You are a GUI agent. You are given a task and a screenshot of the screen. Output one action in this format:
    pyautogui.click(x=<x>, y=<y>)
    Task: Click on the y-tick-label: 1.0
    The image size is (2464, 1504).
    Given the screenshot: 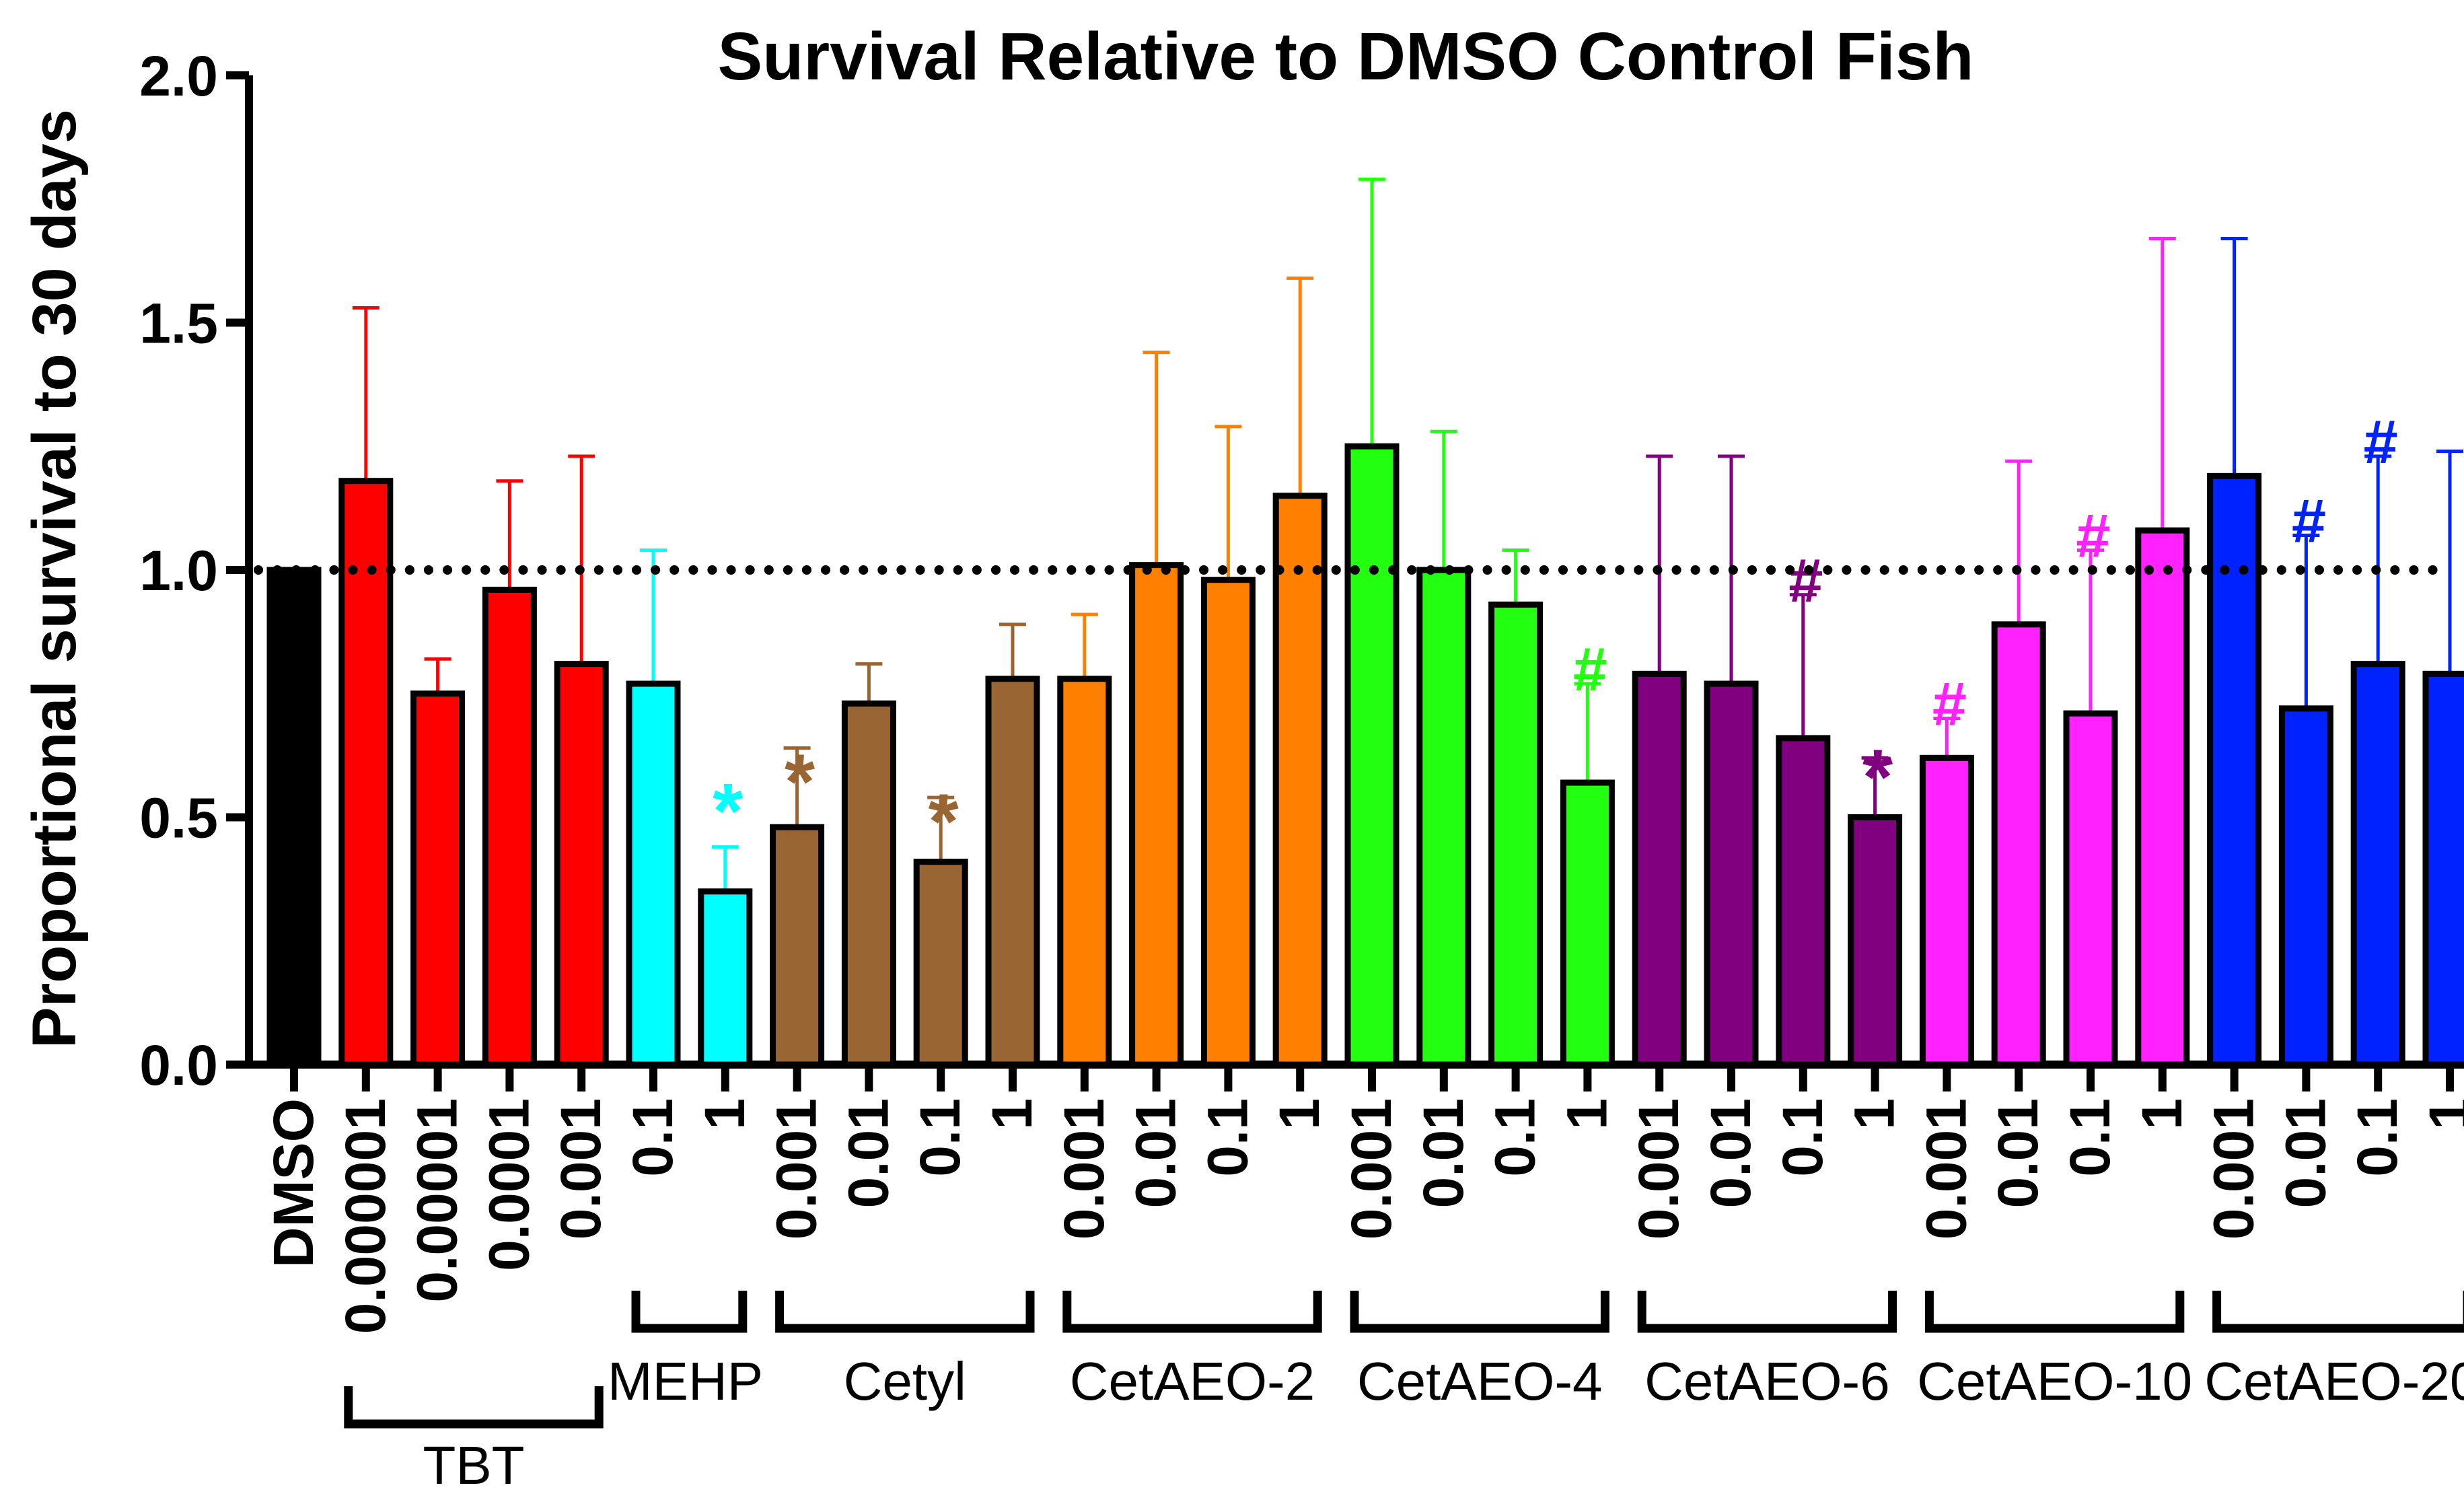 What is the action you would take?
    pyautogui.click(x=178, y=570)
    